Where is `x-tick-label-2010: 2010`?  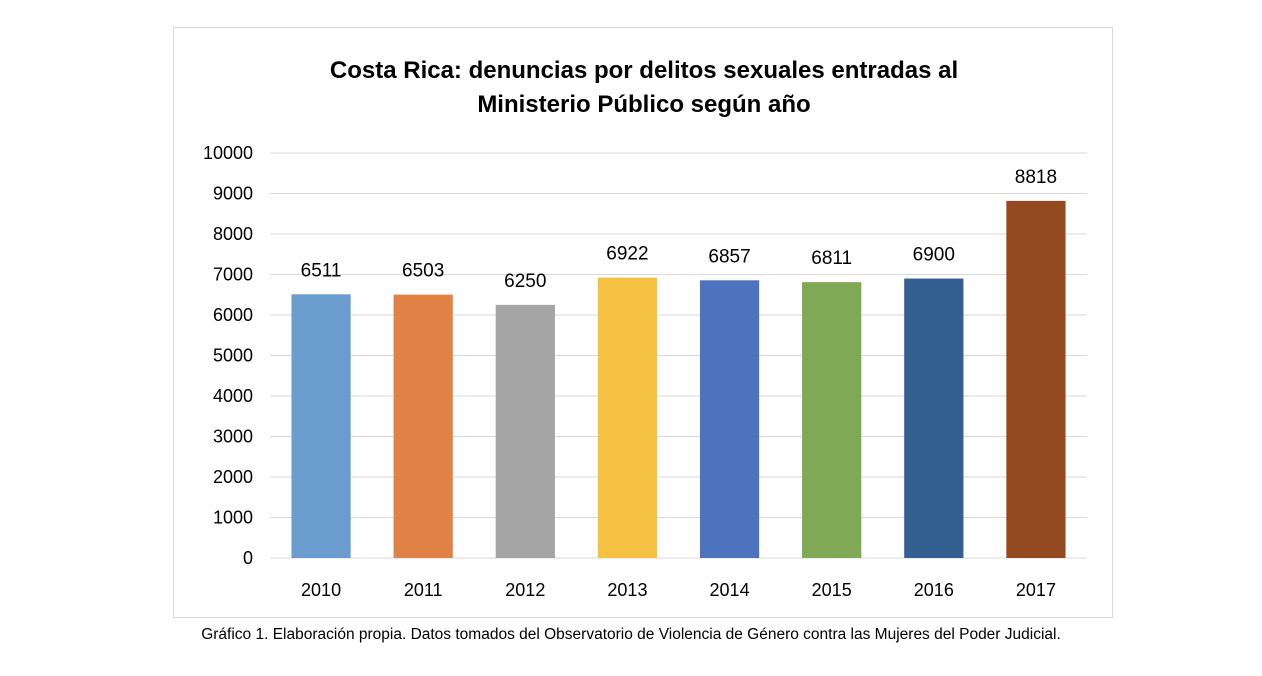
x-tick-label-2010: 2010 is located at coordinates (321, 590).